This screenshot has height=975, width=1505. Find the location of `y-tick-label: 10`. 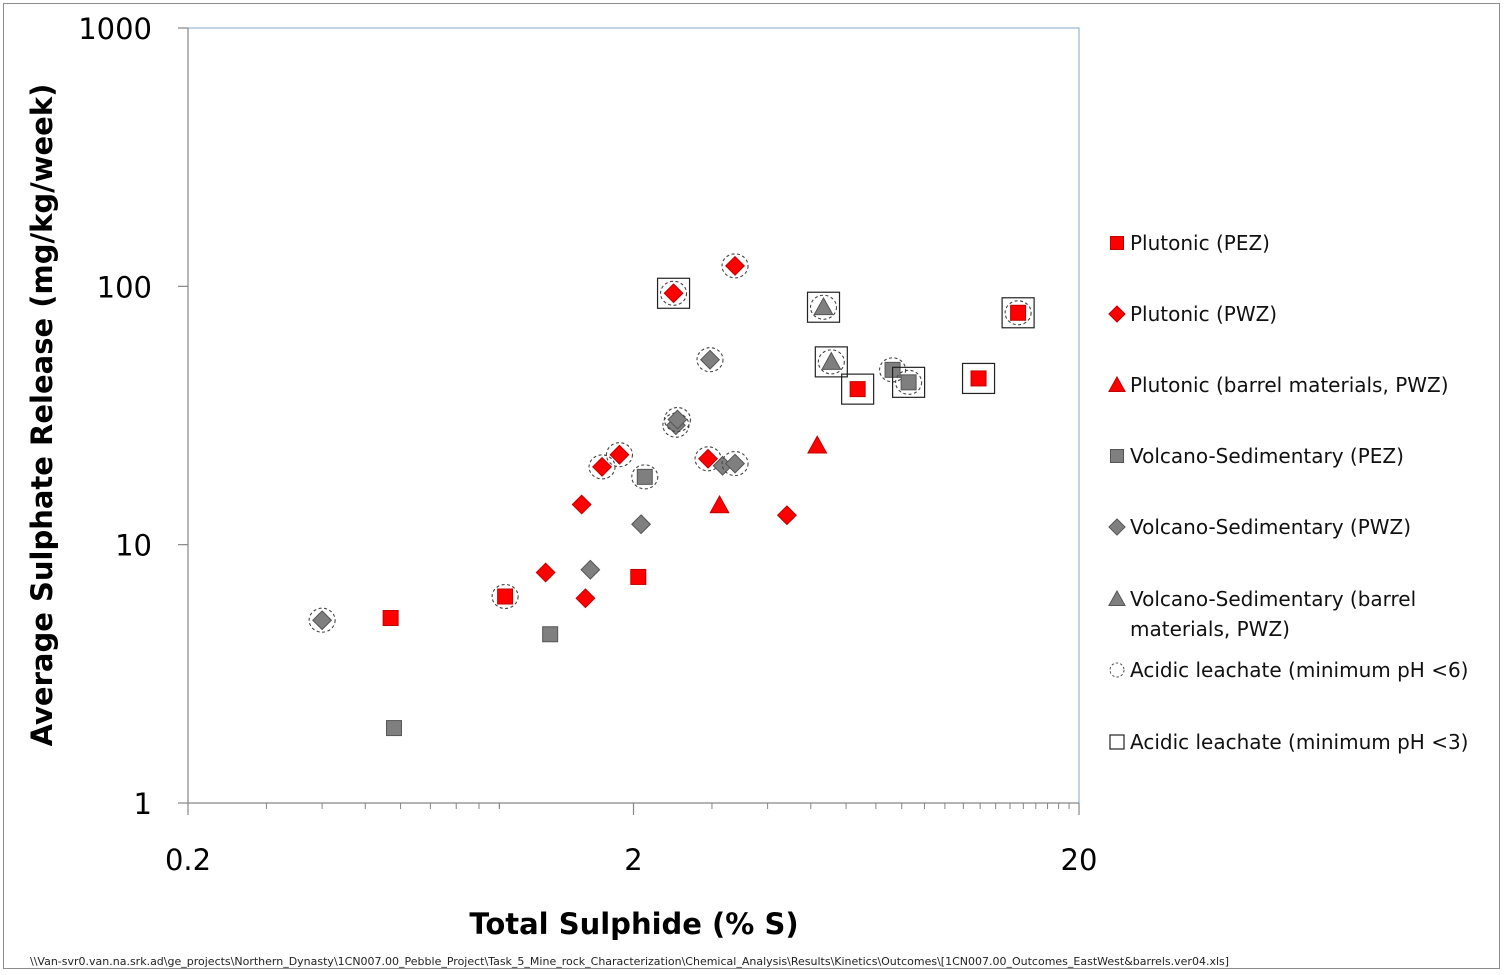

y-tick-label: 10 is located at coordinates (133, 546).